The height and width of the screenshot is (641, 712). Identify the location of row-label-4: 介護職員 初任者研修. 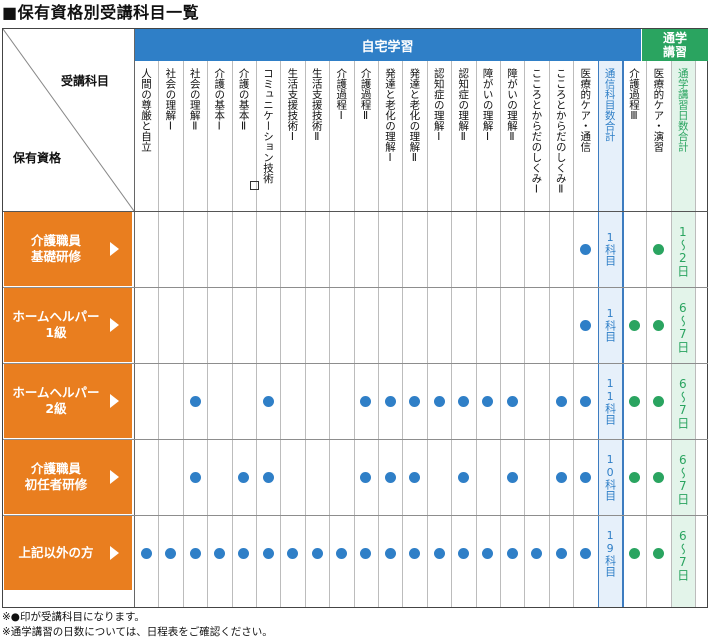
(68, 477).